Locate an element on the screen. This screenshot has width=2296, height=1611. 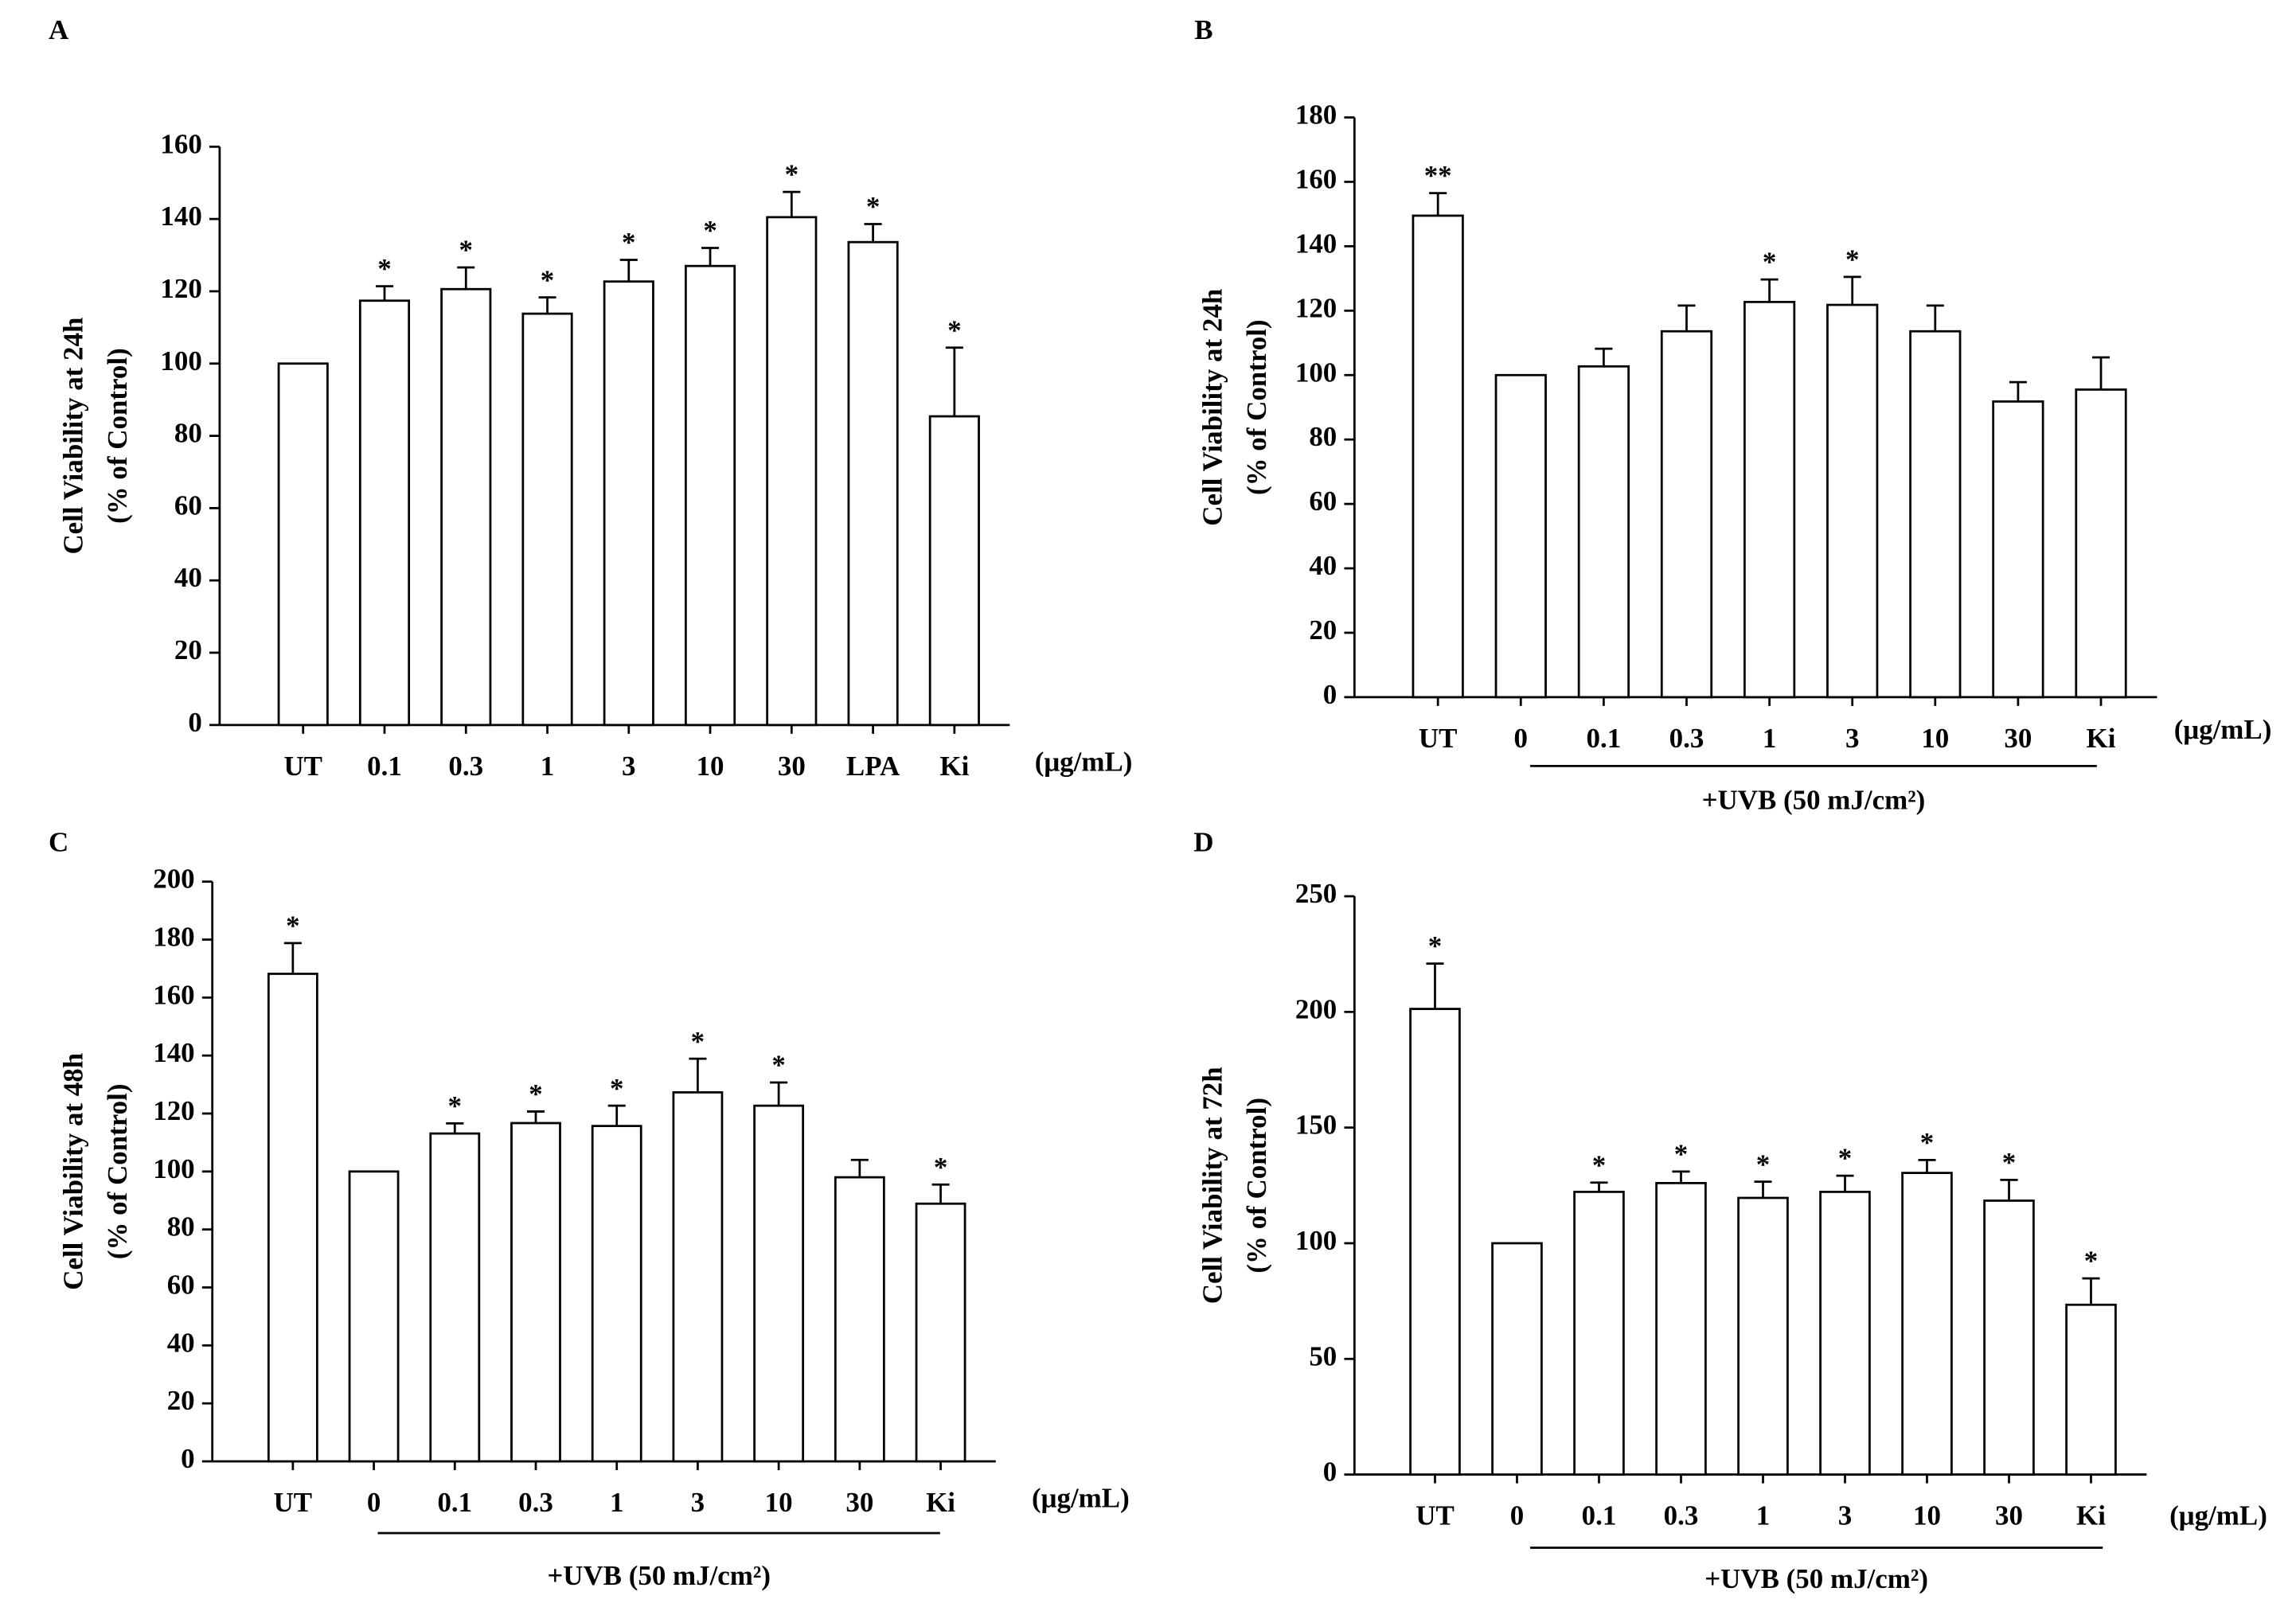
y-axis-label: Cell Viability at 72h is located at coordinates (1212, 1185).